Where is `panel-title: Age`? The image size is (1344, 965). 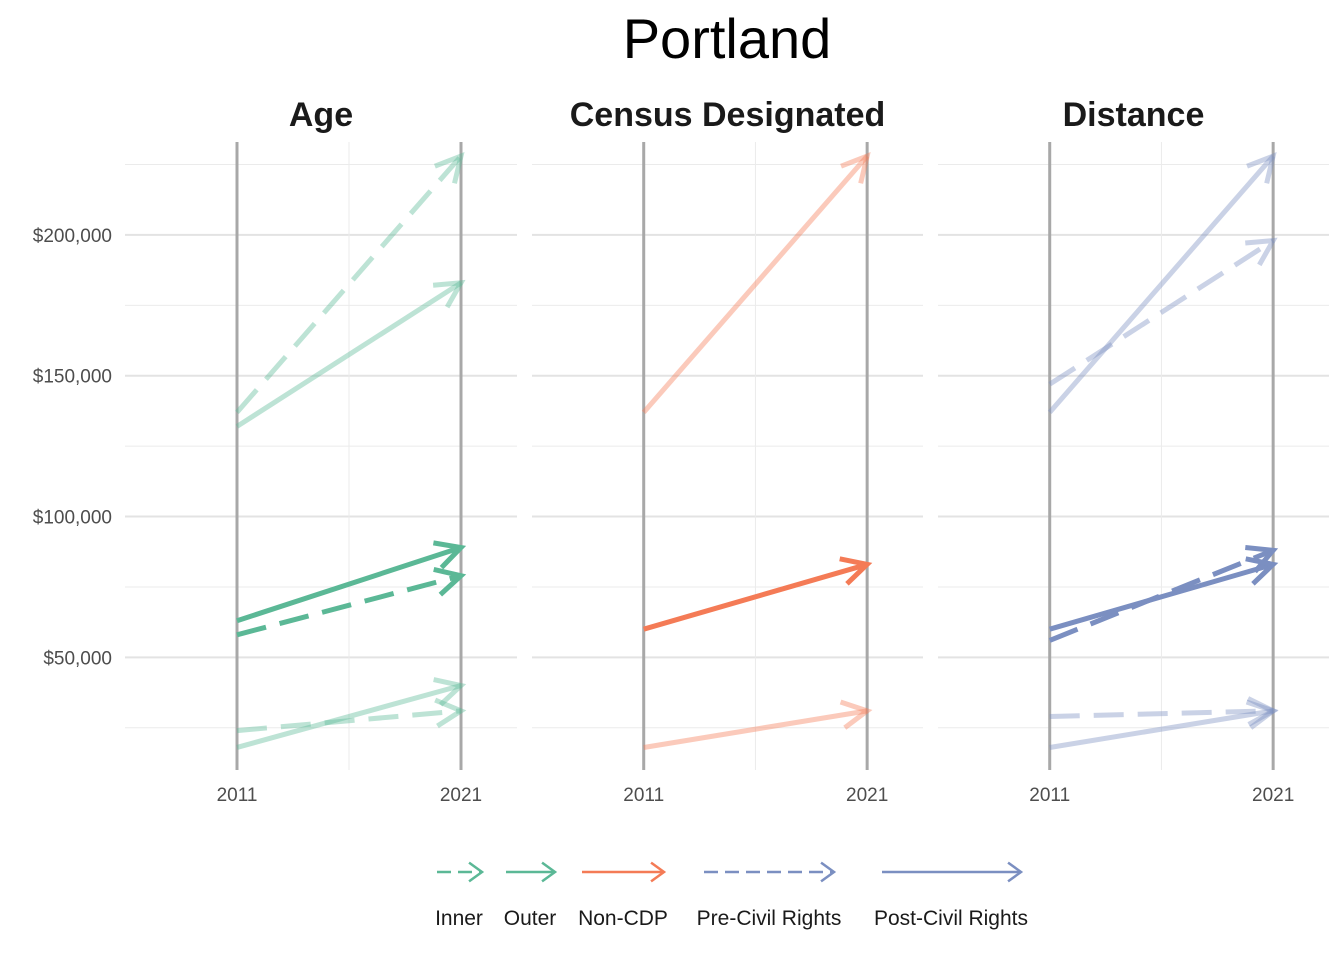 panel-title: Age is located at coordinates (321, 115).